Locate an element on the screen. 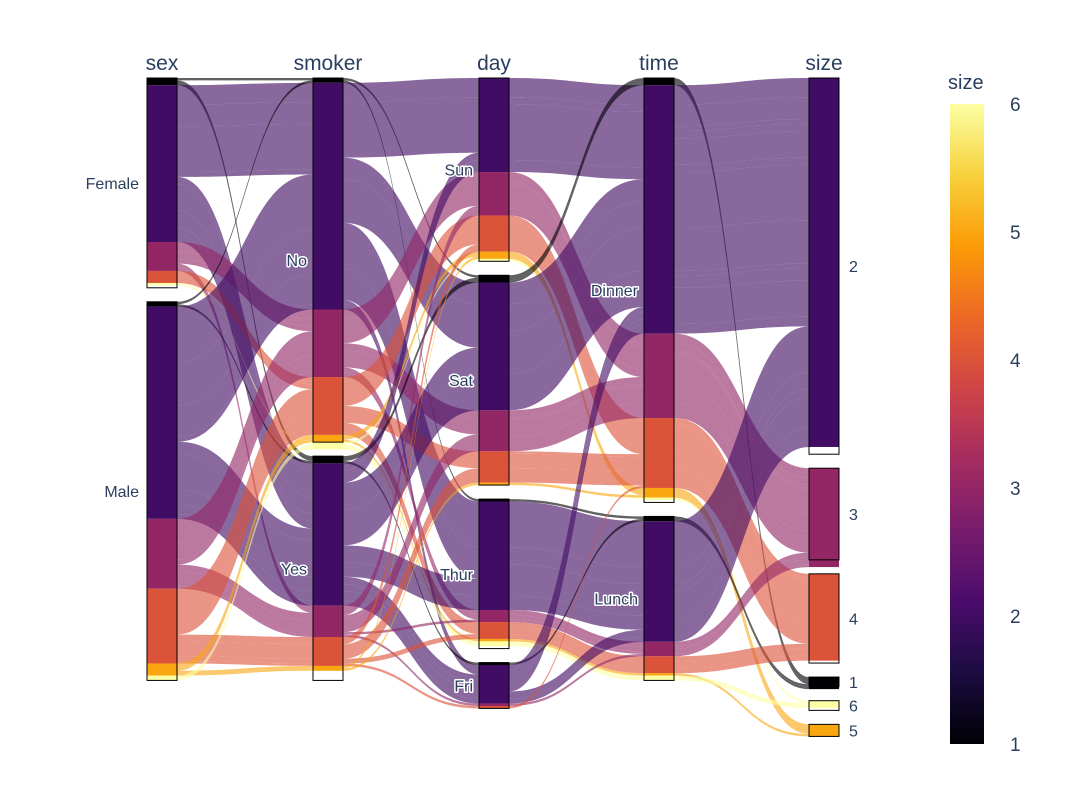 The image size is (1080, 801). category-bar-time-Lunch is located at coordinates (659, 598).